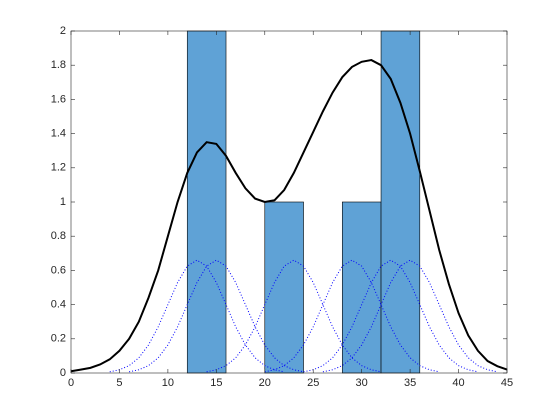  Describe the element at coordinates (168, 383) in the screenshot. I see `x-tick-label: 10` at that location.